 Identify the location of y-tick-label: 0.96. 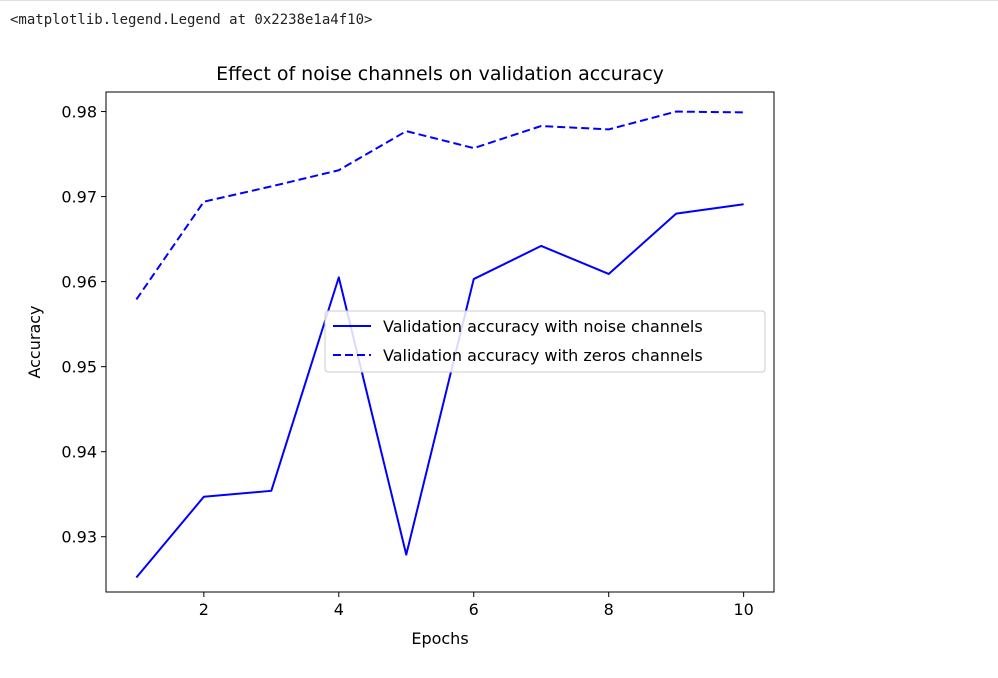
(79, 282).